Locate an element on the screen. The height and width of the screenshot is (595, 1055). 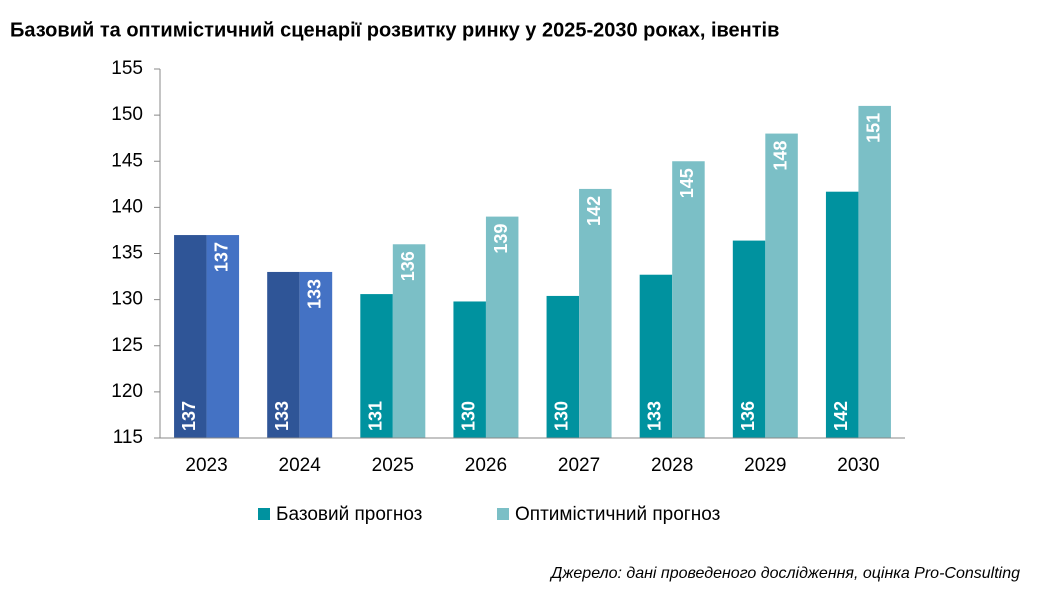
x-tick-label: 2030 is located at coordinates (858, 465).